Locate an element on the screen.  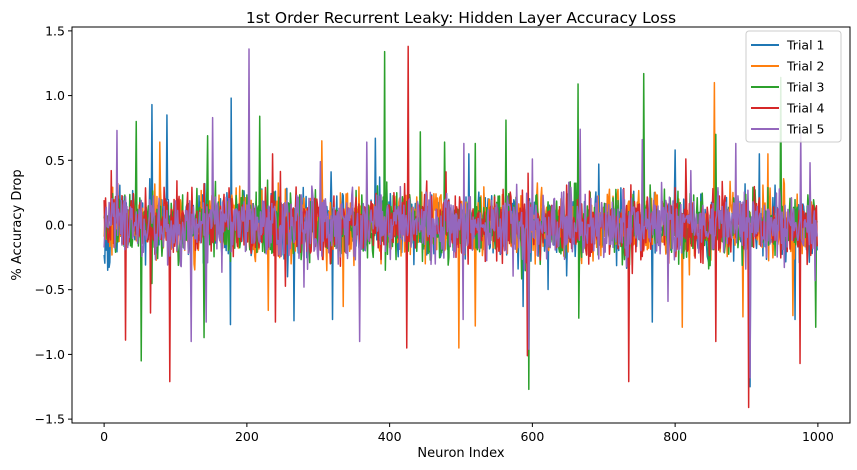
y-tick-label: −1.0 is located at coordinates (50, 354).